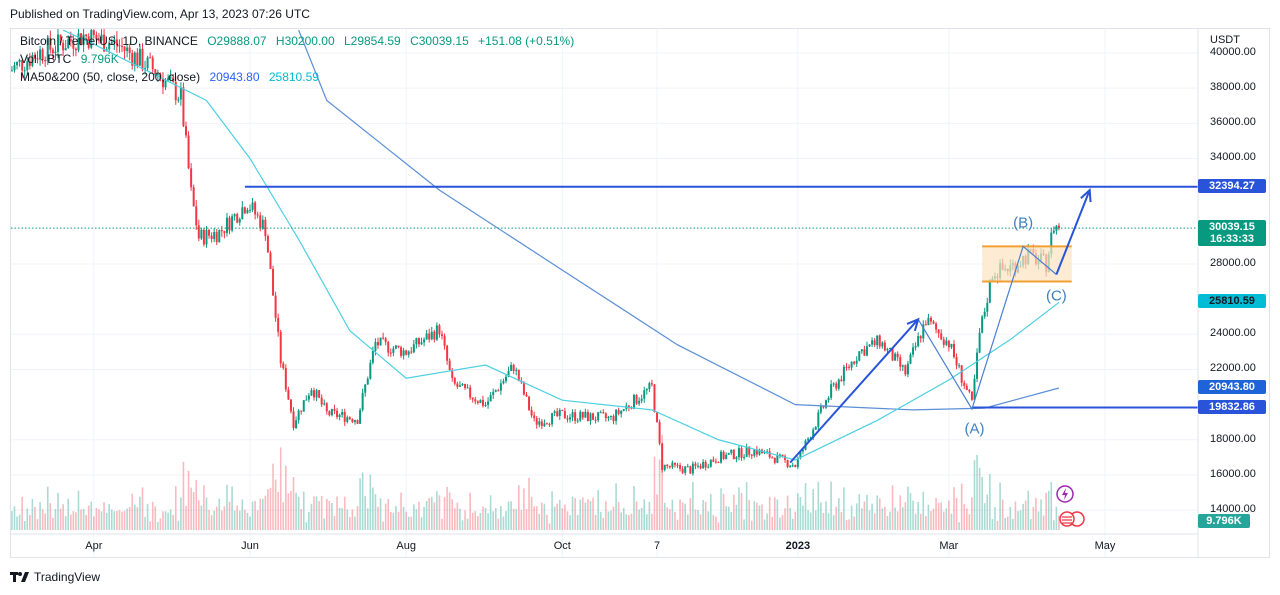  What do you see at coordinates (110, 77) in the screenshot?
I see `ma-label: MA50&200 (50, close, 200, close)` at bounding box center [110, 77].